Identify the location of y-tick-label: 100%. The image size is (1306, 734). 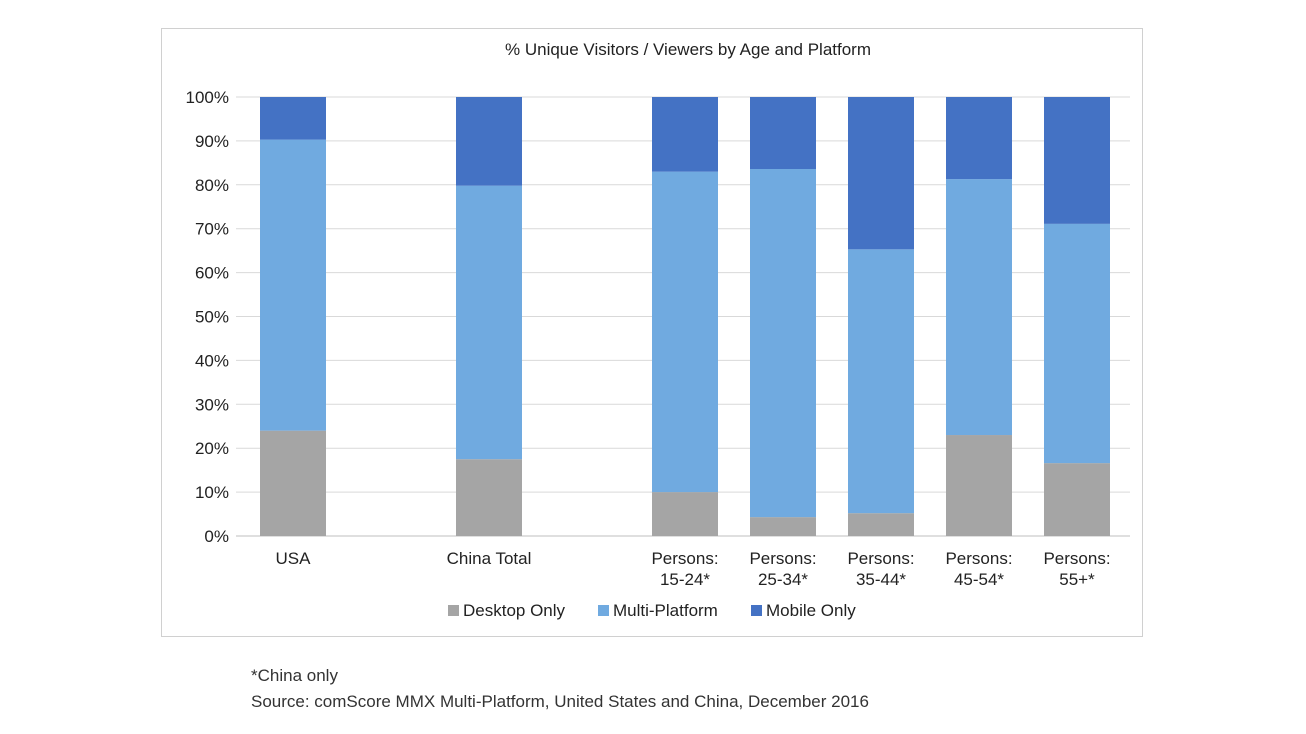
(207, 97).